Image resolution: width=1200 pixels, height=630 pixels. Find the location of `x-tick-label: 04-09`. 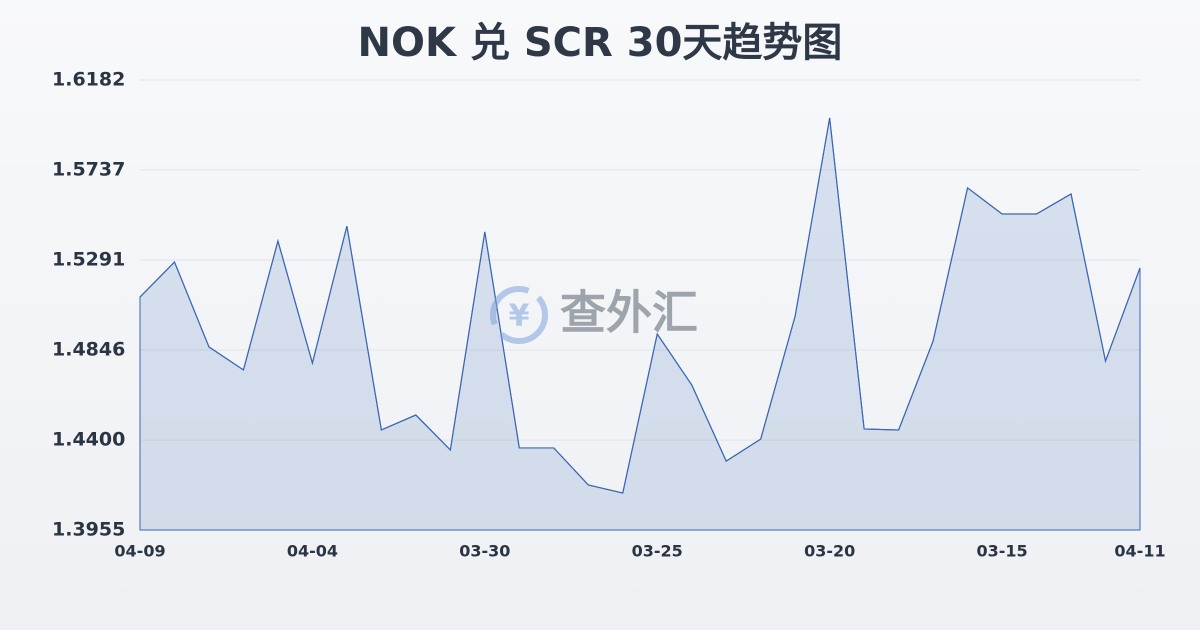

x-tick-label: 04-09 is located at coordinates (139, 551).